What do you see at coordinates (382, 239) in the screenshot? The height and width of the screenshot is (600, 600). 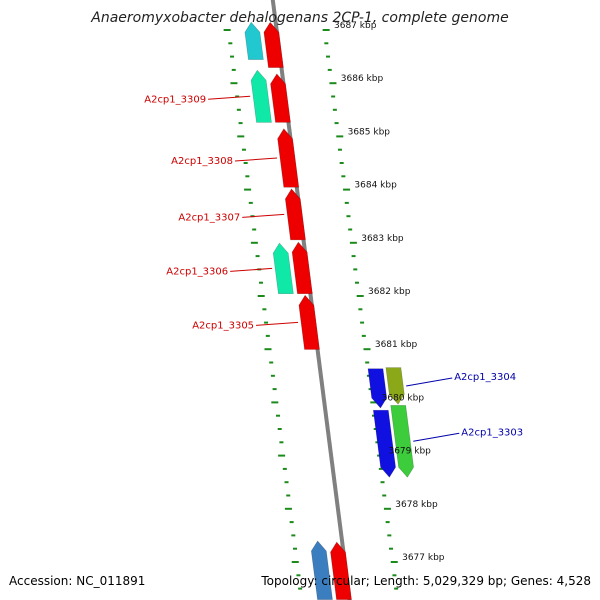 I see `kbp-label: 3683 kbp` at bounding box center [382, 239].